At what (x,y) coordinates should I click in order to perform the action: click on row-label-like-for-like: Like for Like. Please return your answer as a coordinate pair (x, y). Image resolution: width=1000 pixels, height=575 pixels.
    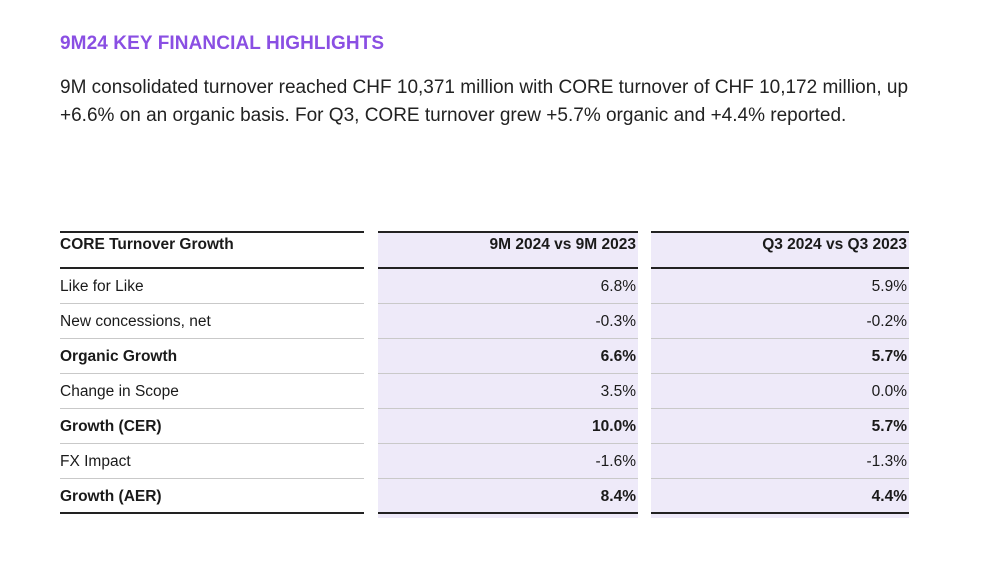
    Looking at the image, I should click on (212, 286).